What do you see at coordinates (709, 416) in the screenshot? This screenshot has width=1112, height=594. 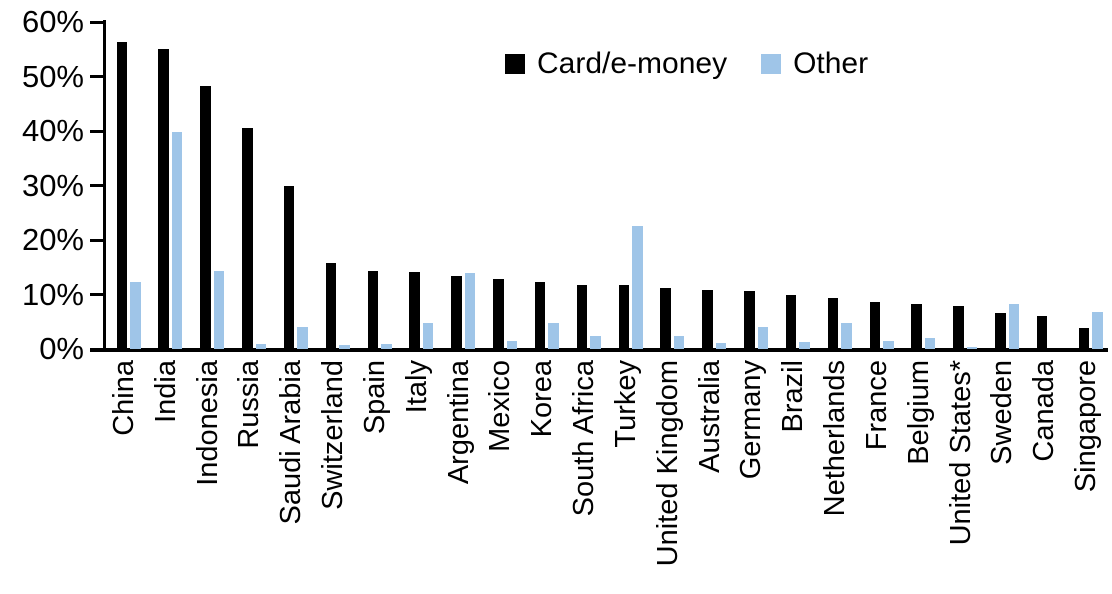 I see `x-axis-label: Australia` at bounding box center [709, 416].